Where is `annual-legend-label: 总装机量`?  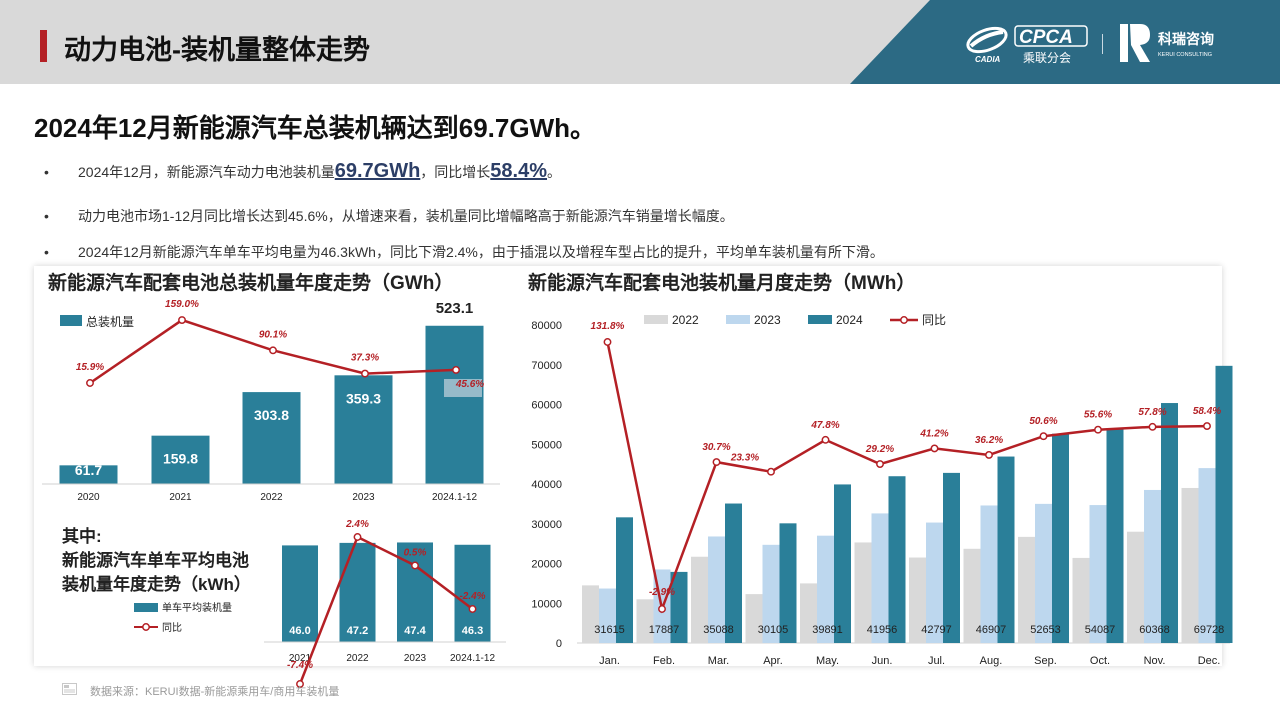
annual-legend-label: 总装机量 is located at coordinates (110, 322).